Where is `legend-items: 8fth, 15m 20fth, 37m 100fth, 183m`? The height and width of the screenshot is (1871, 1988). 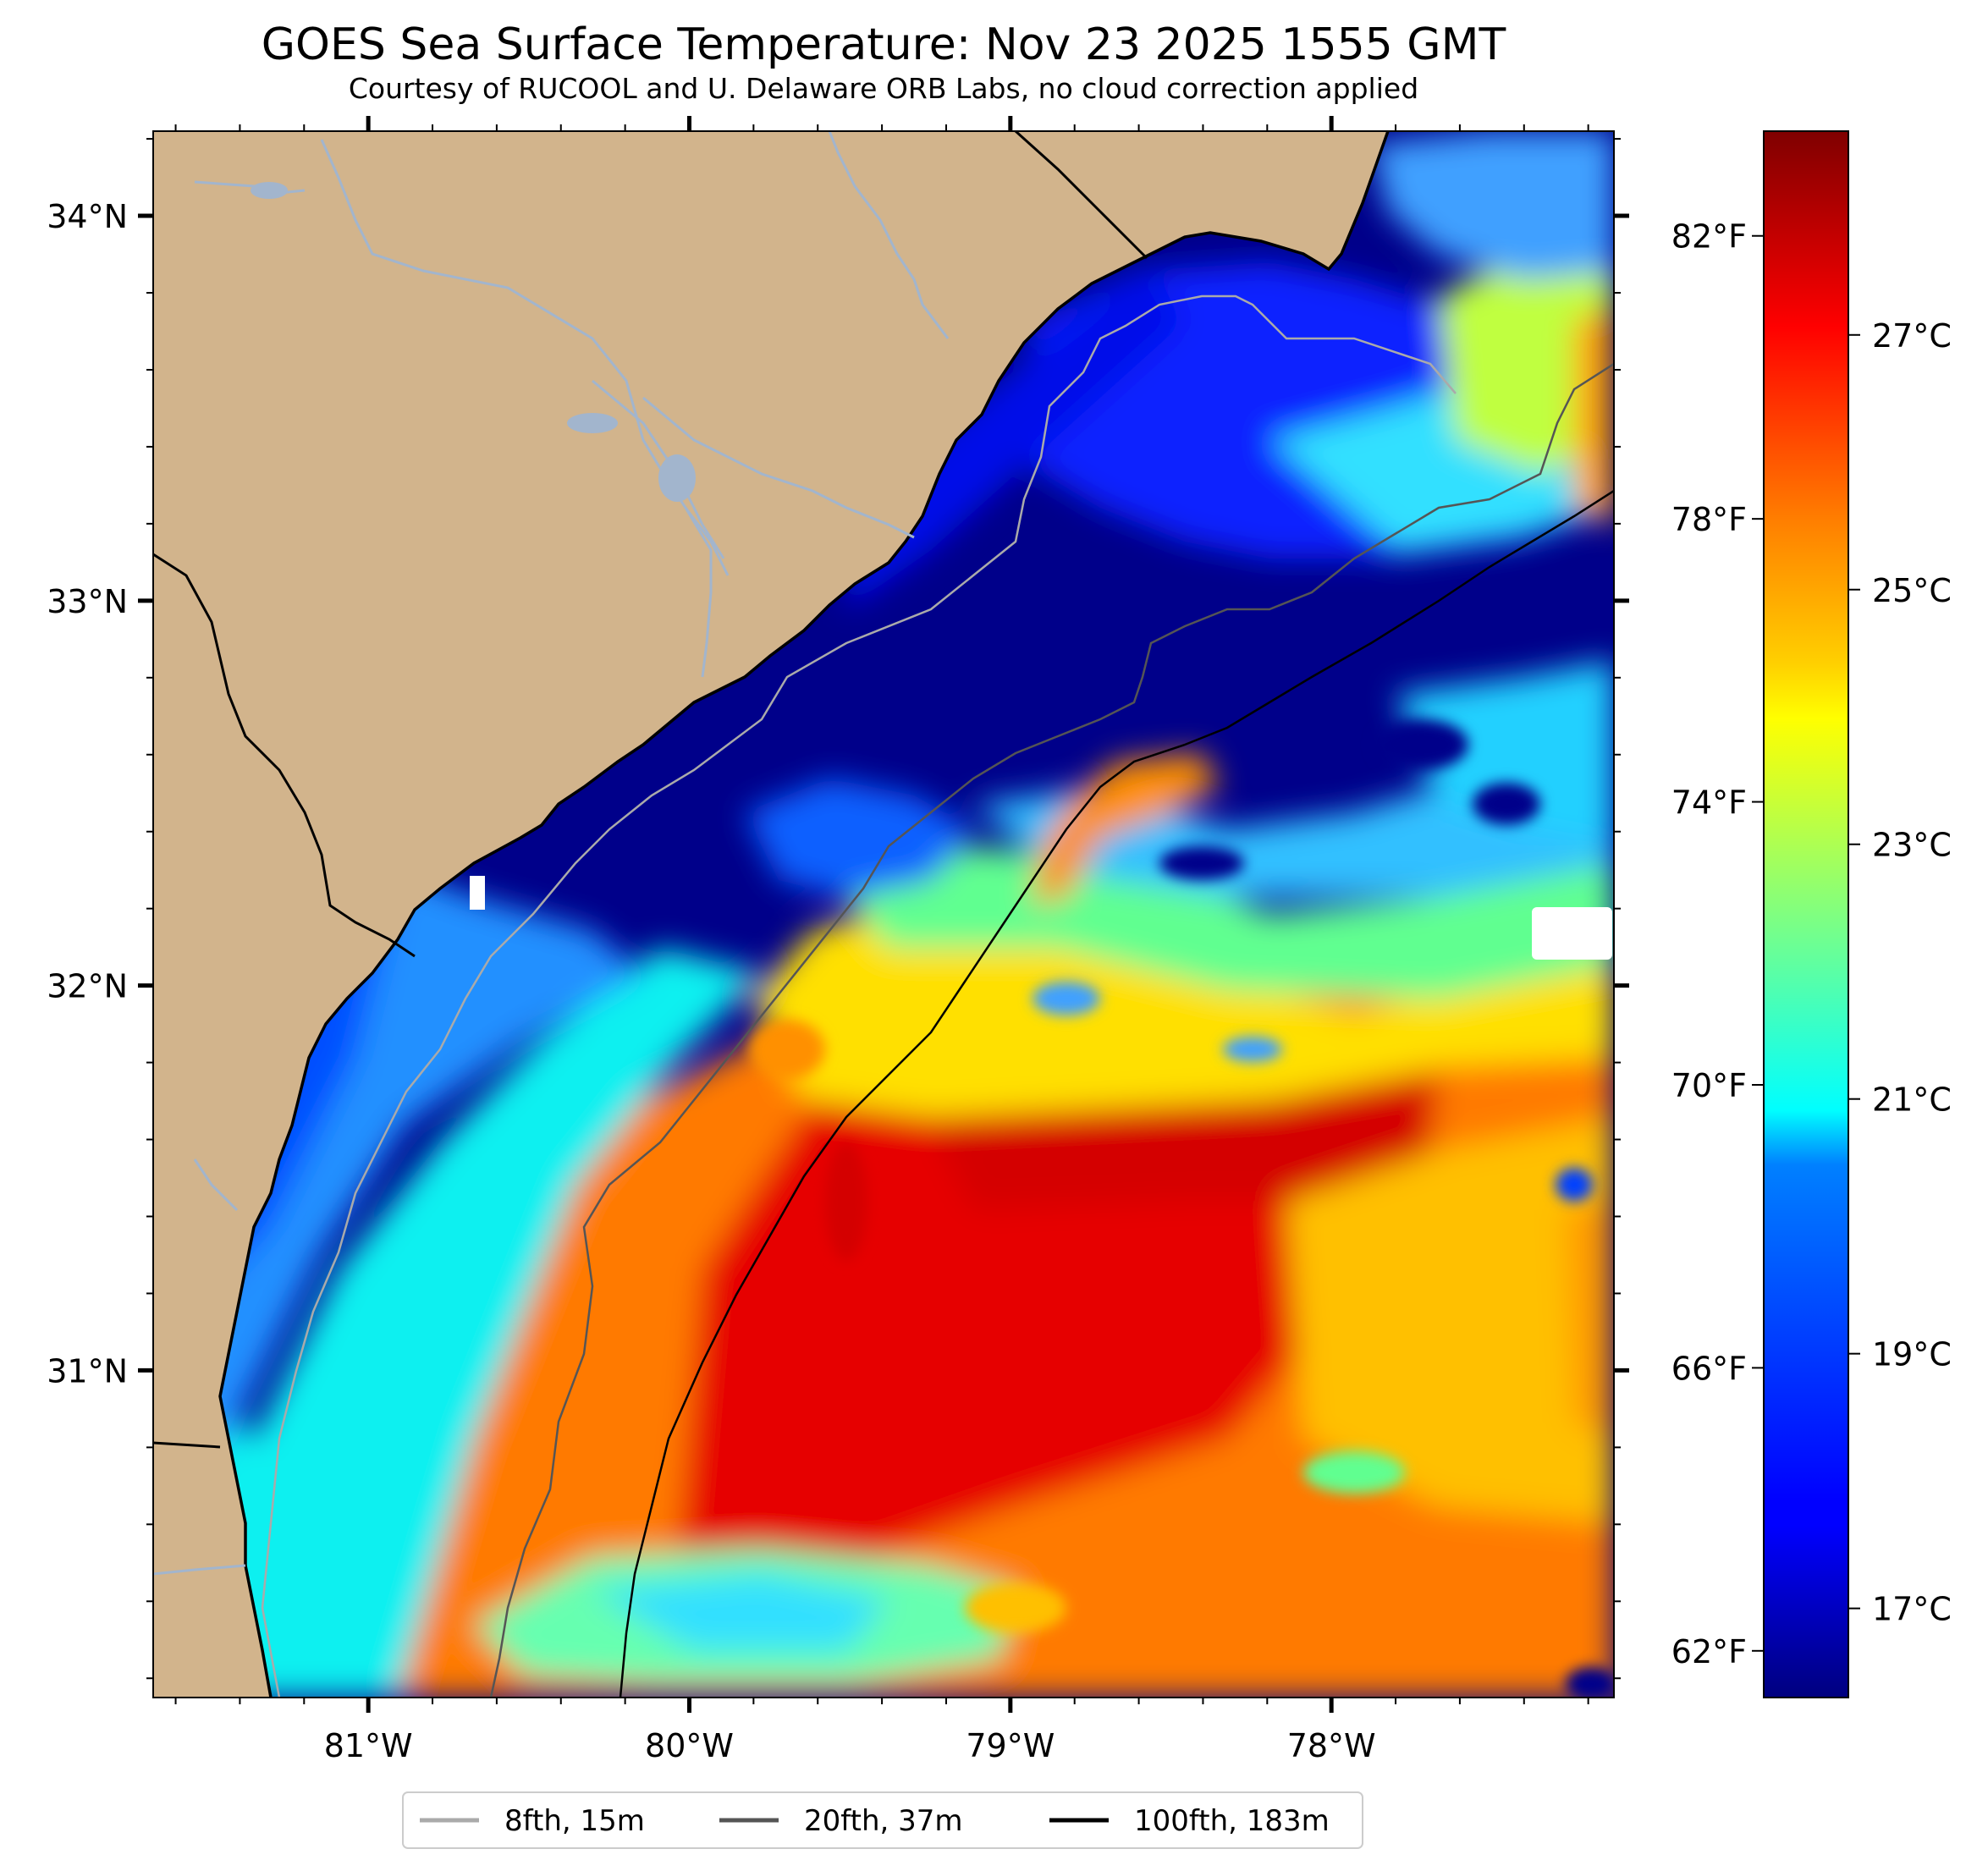 legend-items: 8fth, 15m 20fth, 37m 100fth, 183m is located at coordinates (875, 1821).